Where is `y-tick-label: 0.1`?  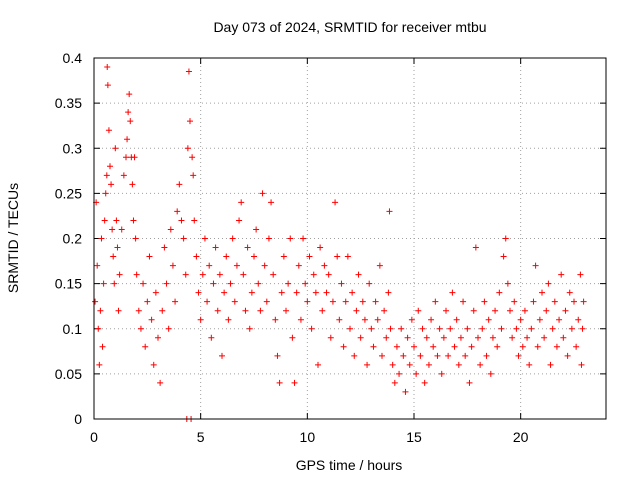
y-tick-label: 0.1 is located at coordinates (73, 329).